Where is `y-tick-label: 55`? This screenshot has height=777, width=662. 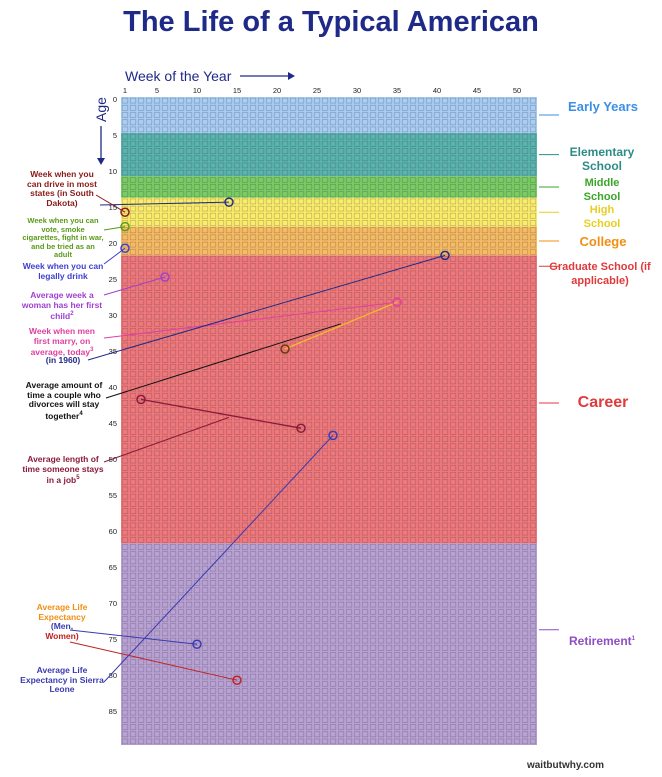 y-tick-label: 55 is located at coordinates (113, 495).